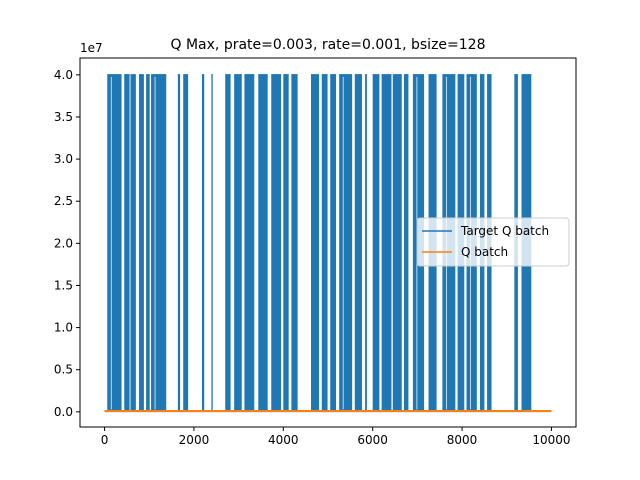 Image resolution: width=640 pixels, height=480 pixels. I want to click on x-tick-label: 4000, so click(283, 440).